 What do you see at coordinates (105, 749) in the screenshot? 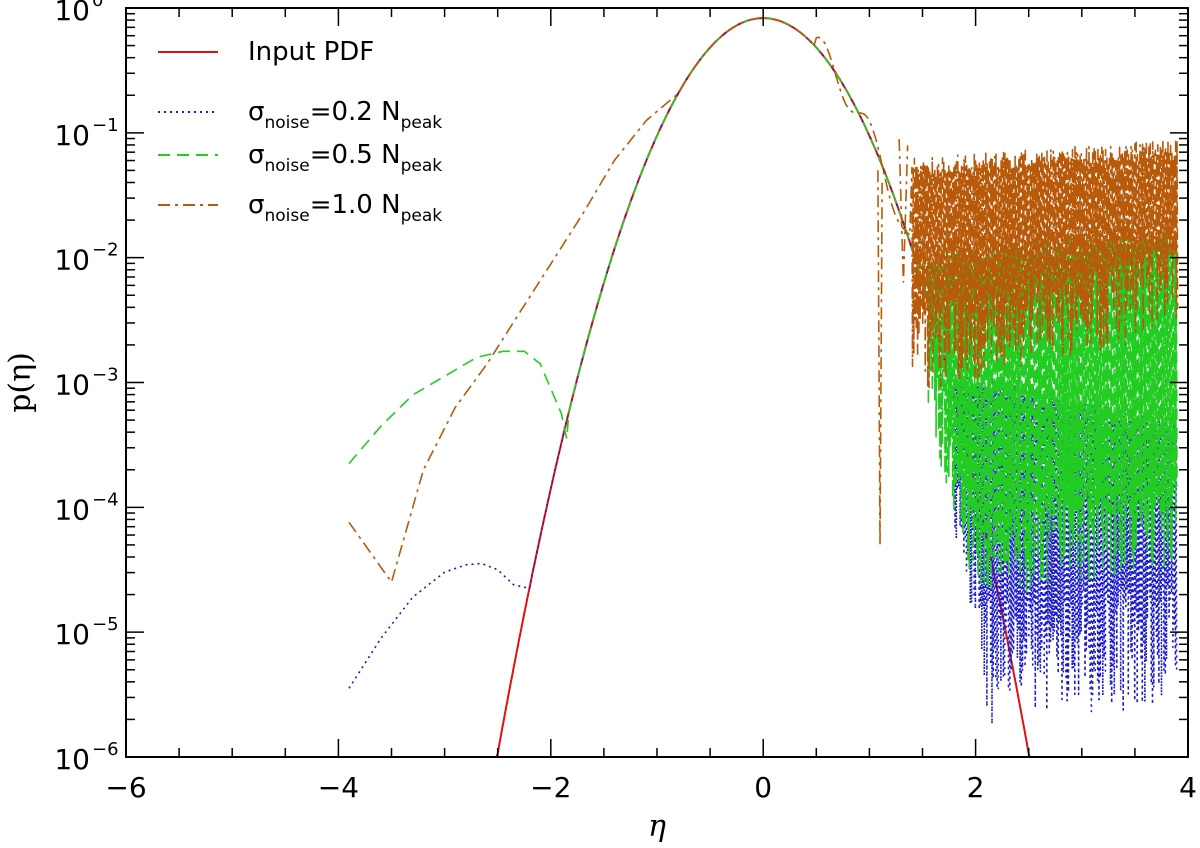
I see `y-tick-exponent: −6` at bounding box center [105, 749].